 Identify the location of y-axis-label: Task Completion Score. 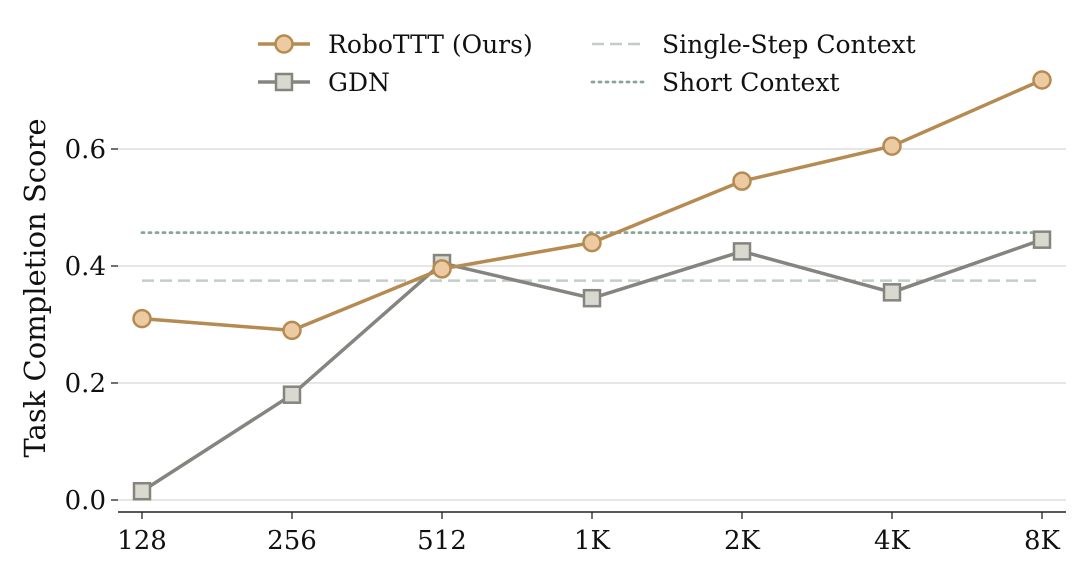
(35, 287).